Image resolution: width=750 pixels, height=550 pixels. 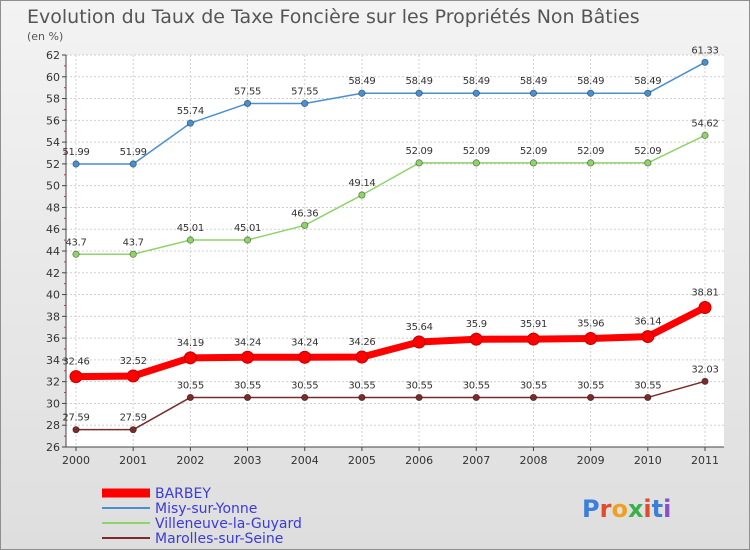 What do you see at coordinates (391, 342) in the screenshot?
I see `series-line-barbey` at bounding box center [391, 342].